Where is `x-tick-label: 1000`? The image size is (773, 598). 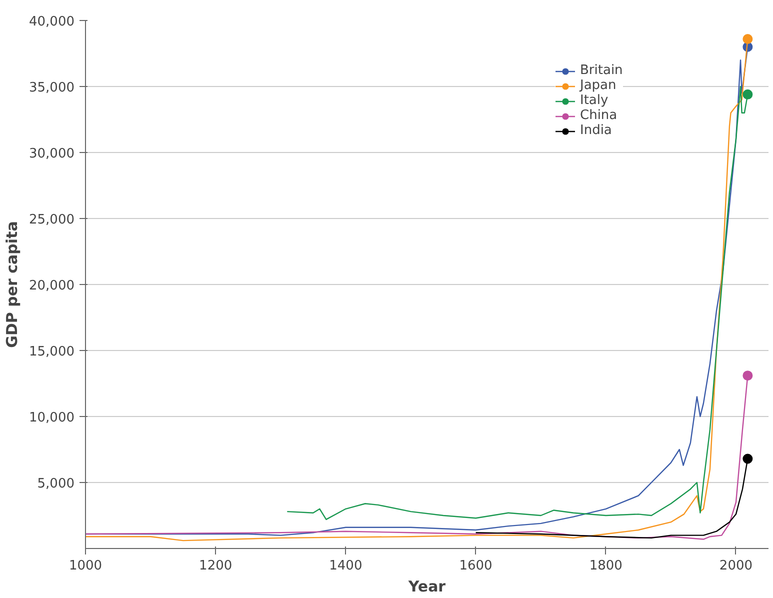
x-tick-label: 1000 is located at coordinates (85, 566).